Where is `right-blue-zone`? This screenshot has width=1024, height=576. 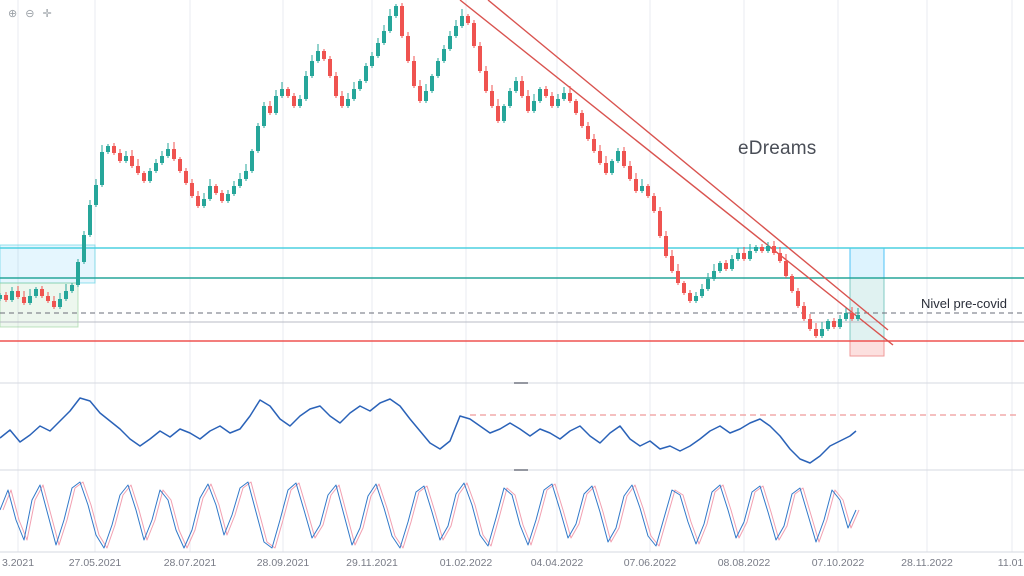
right-blue-zone is located at coordinates (867, 263).